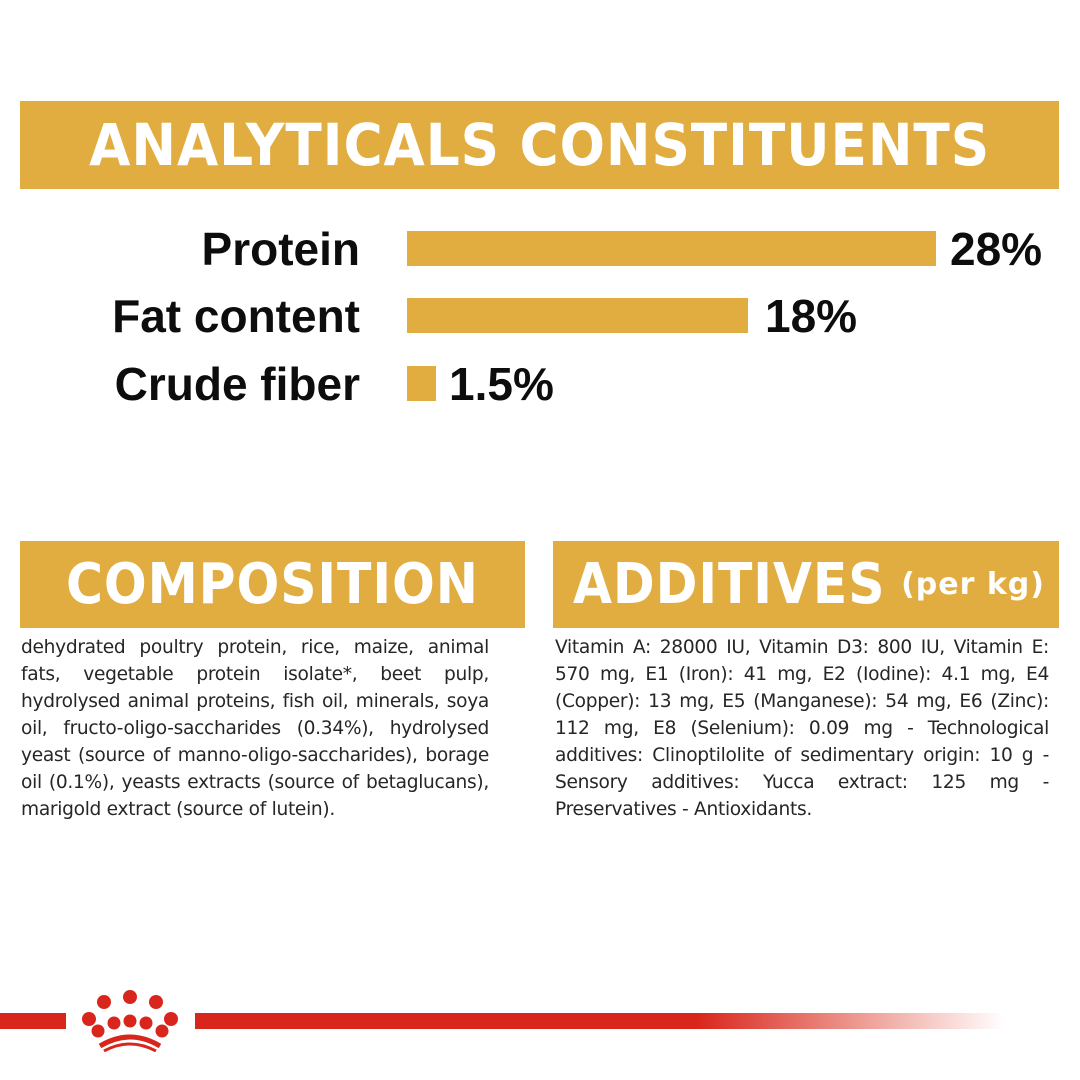 This screenshot has height=1080, width=1080. I want to click on additives-subtitle: (per kg), so click(973, 584).